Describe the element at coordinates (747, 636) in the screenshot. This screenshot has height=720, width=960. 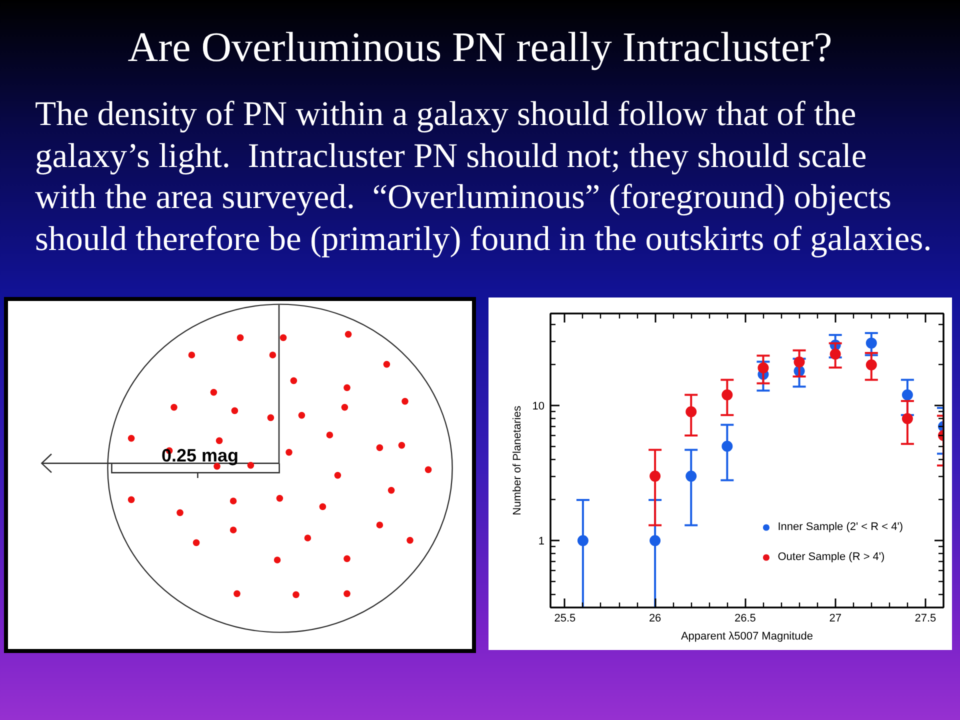
I see `x-axis-title: Apparent λ5007 Magnitude` at that location.